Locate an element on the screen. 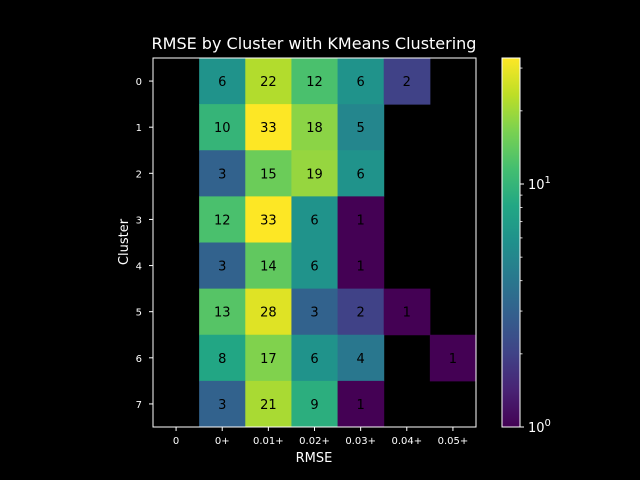 The width and height of the screenshot is (640, 480). cell-value-label: 18 is located at coordinates (314, 128).